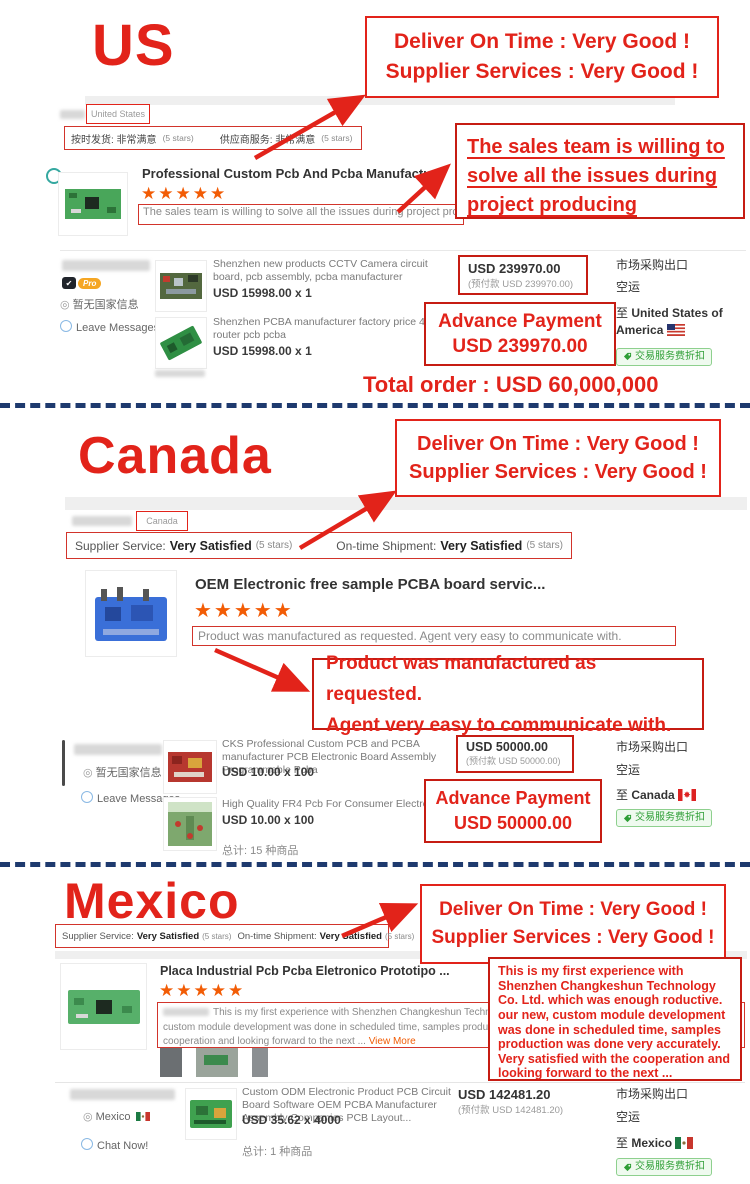  I want to click on us-card-topbar, so click(380, 100).